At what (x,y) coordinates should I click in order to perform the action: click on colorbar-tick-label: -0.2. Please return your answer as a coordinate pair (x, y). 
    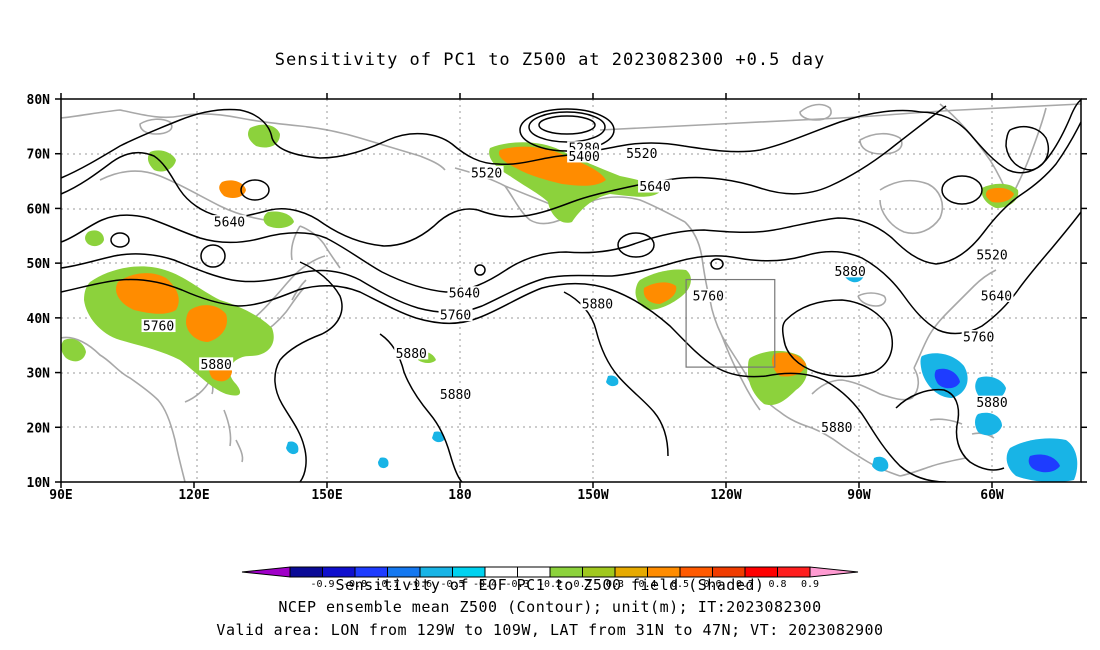
    Looking at the image, I should click on (550, 584).